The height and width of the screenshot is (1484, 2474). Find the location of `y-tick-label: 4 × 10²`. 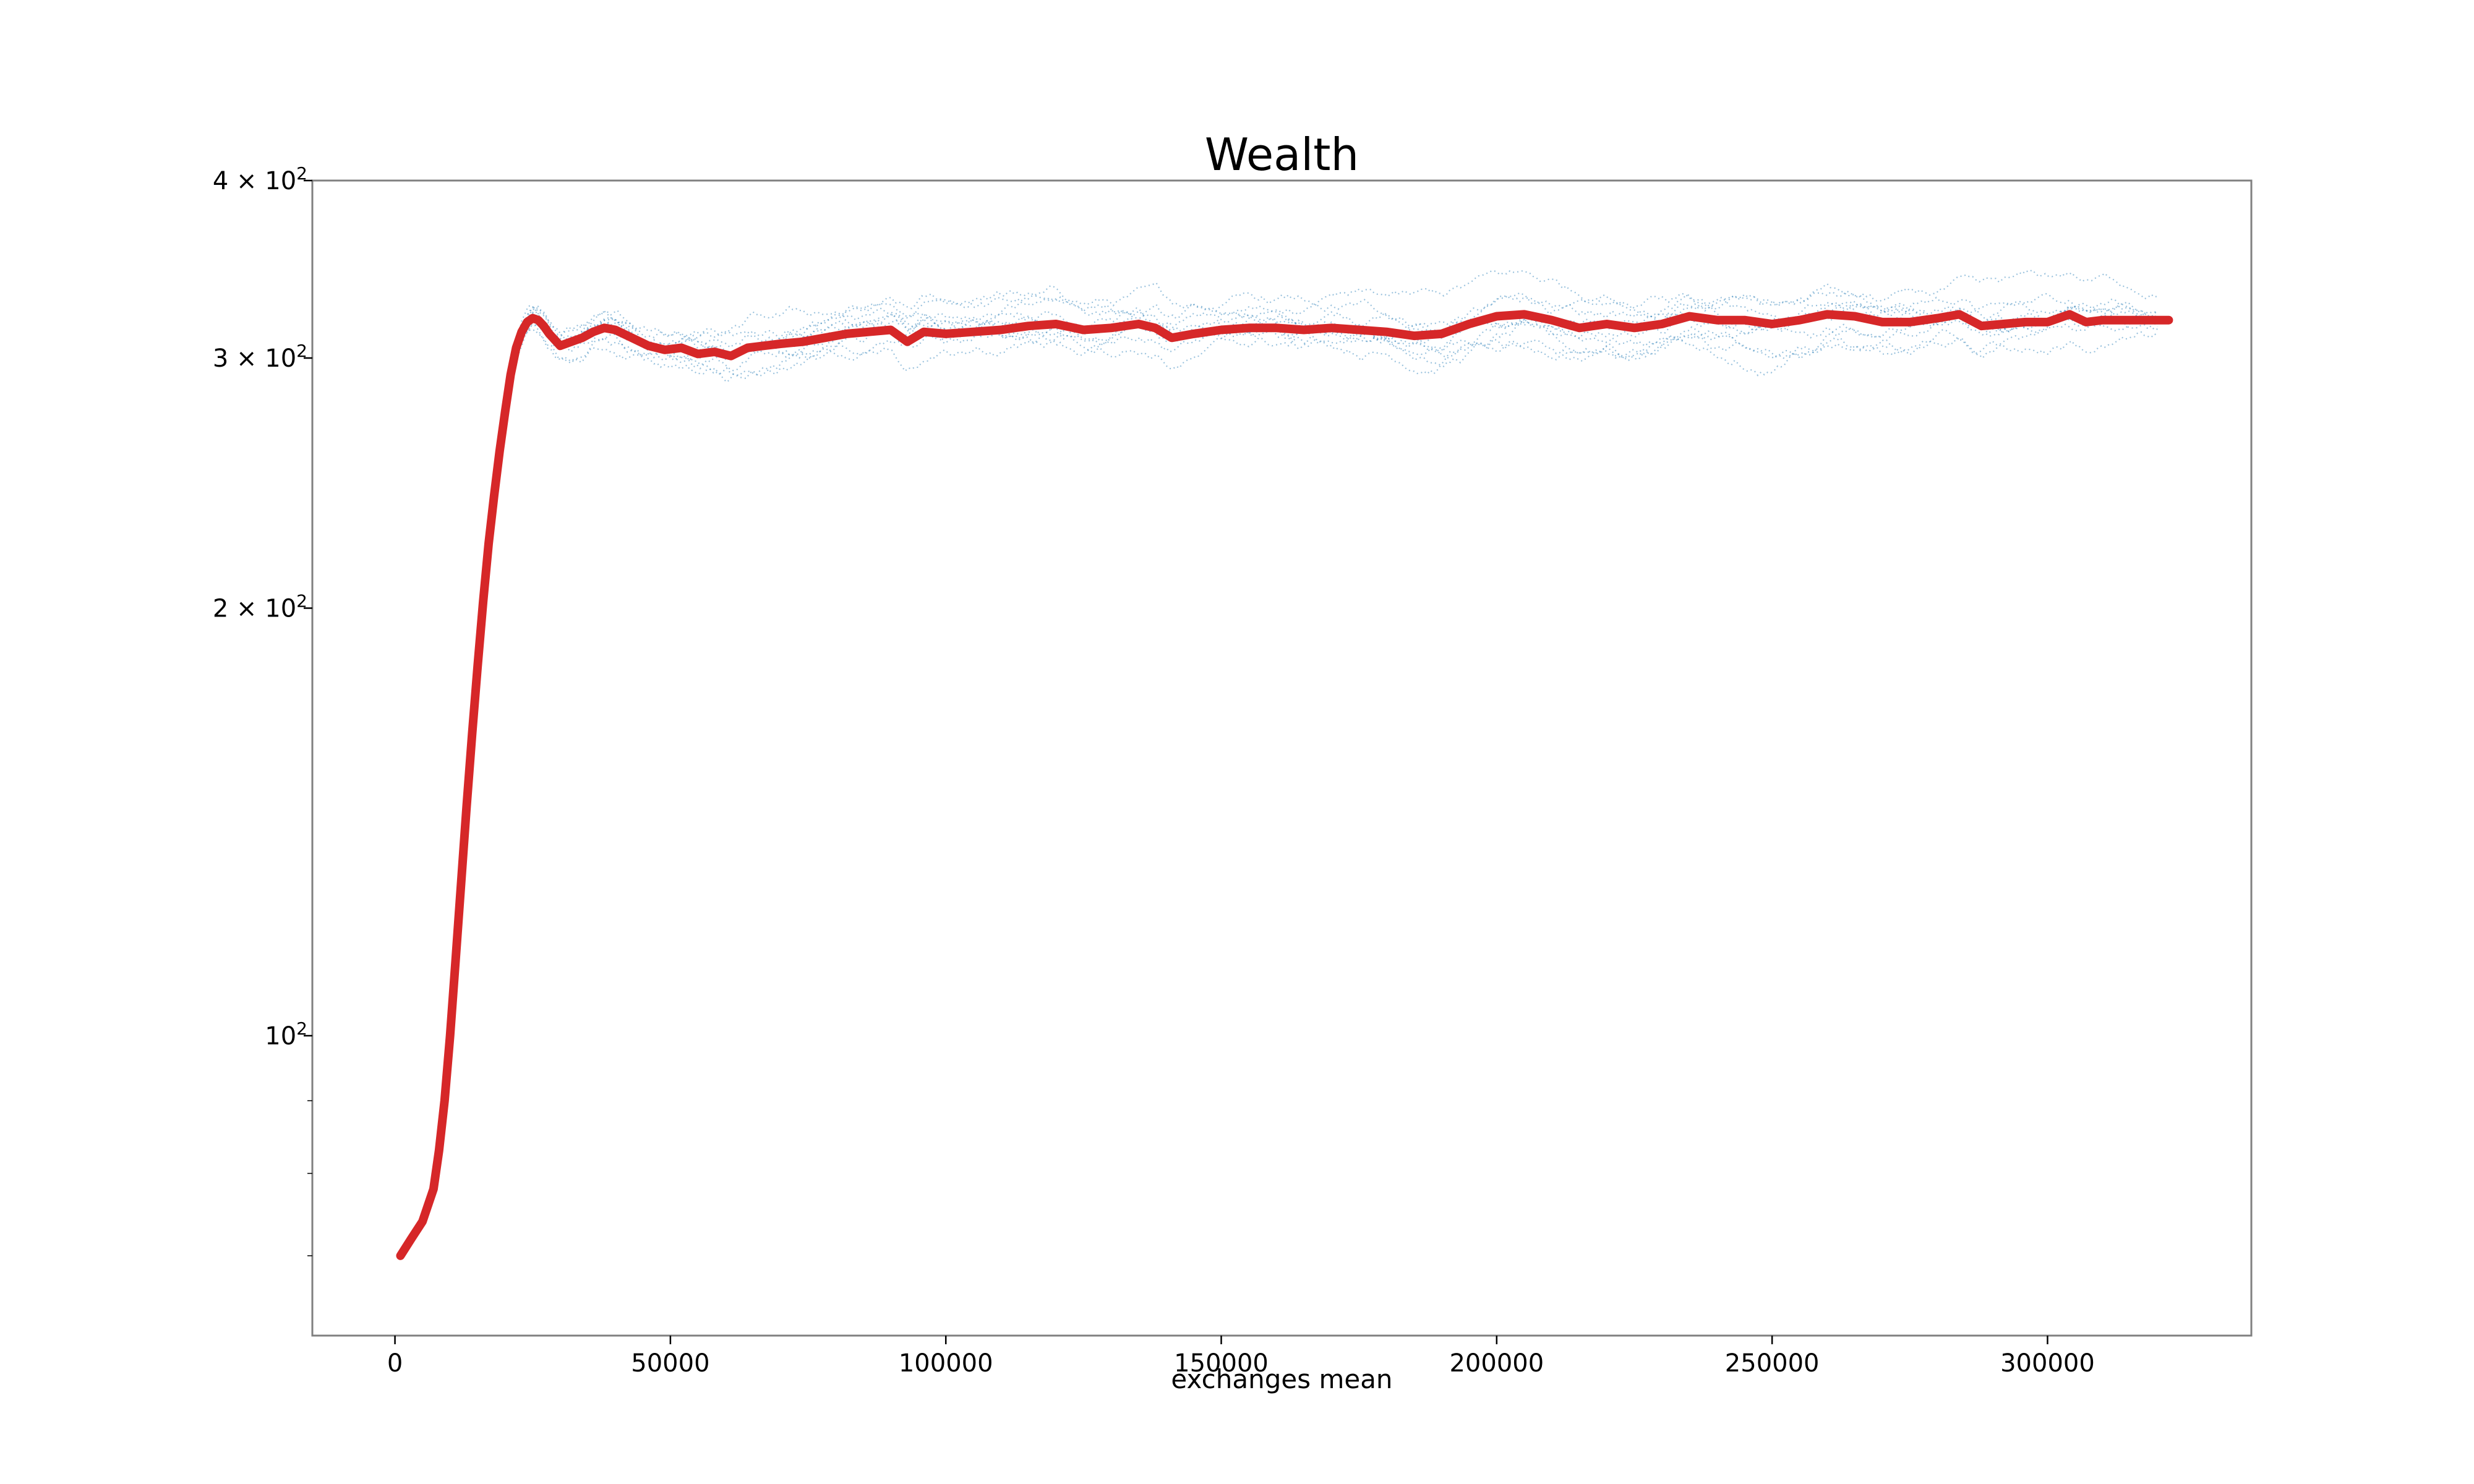

y-tick-label: 4 × 10² is located at coordinates (260, 179).